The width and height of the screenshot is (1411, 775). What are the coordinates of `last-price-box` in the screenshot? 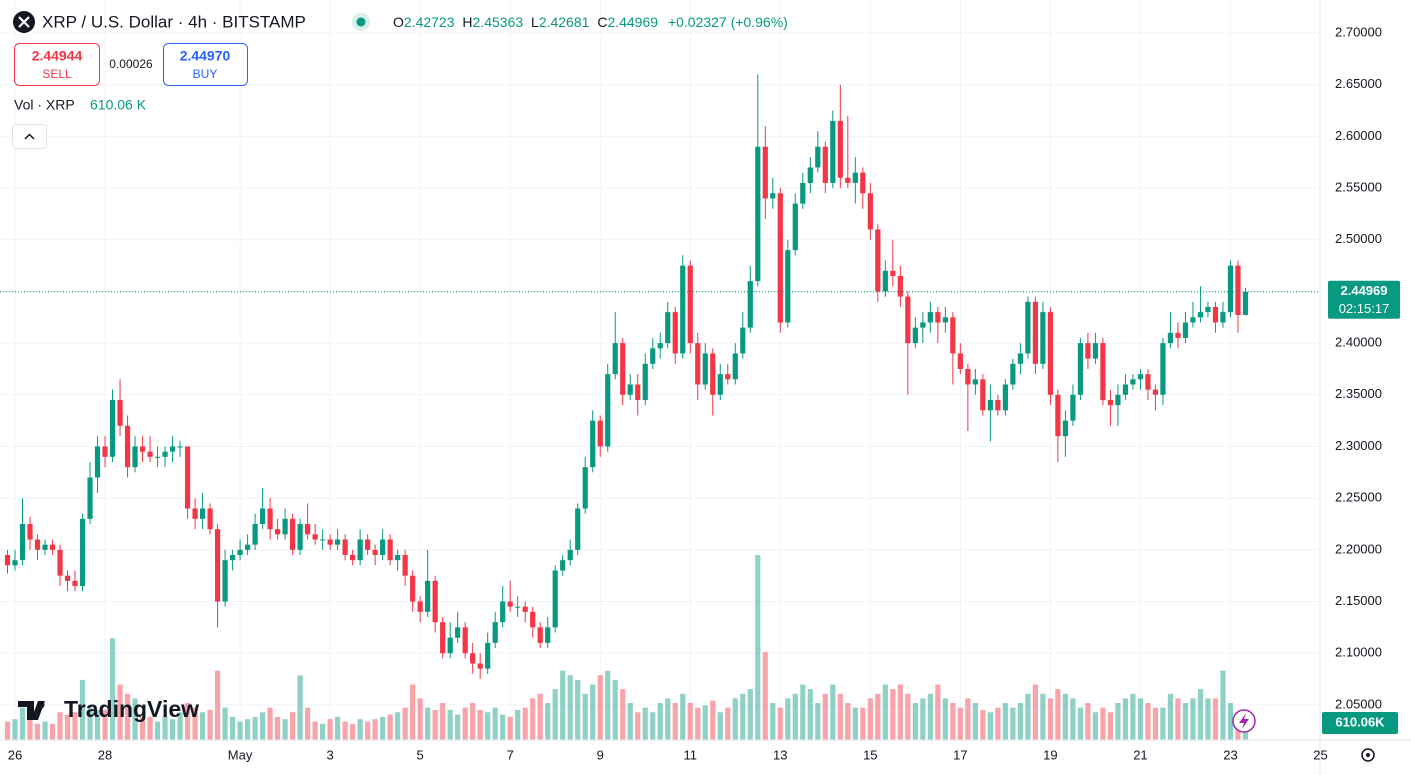 It's located at (1364, 299).